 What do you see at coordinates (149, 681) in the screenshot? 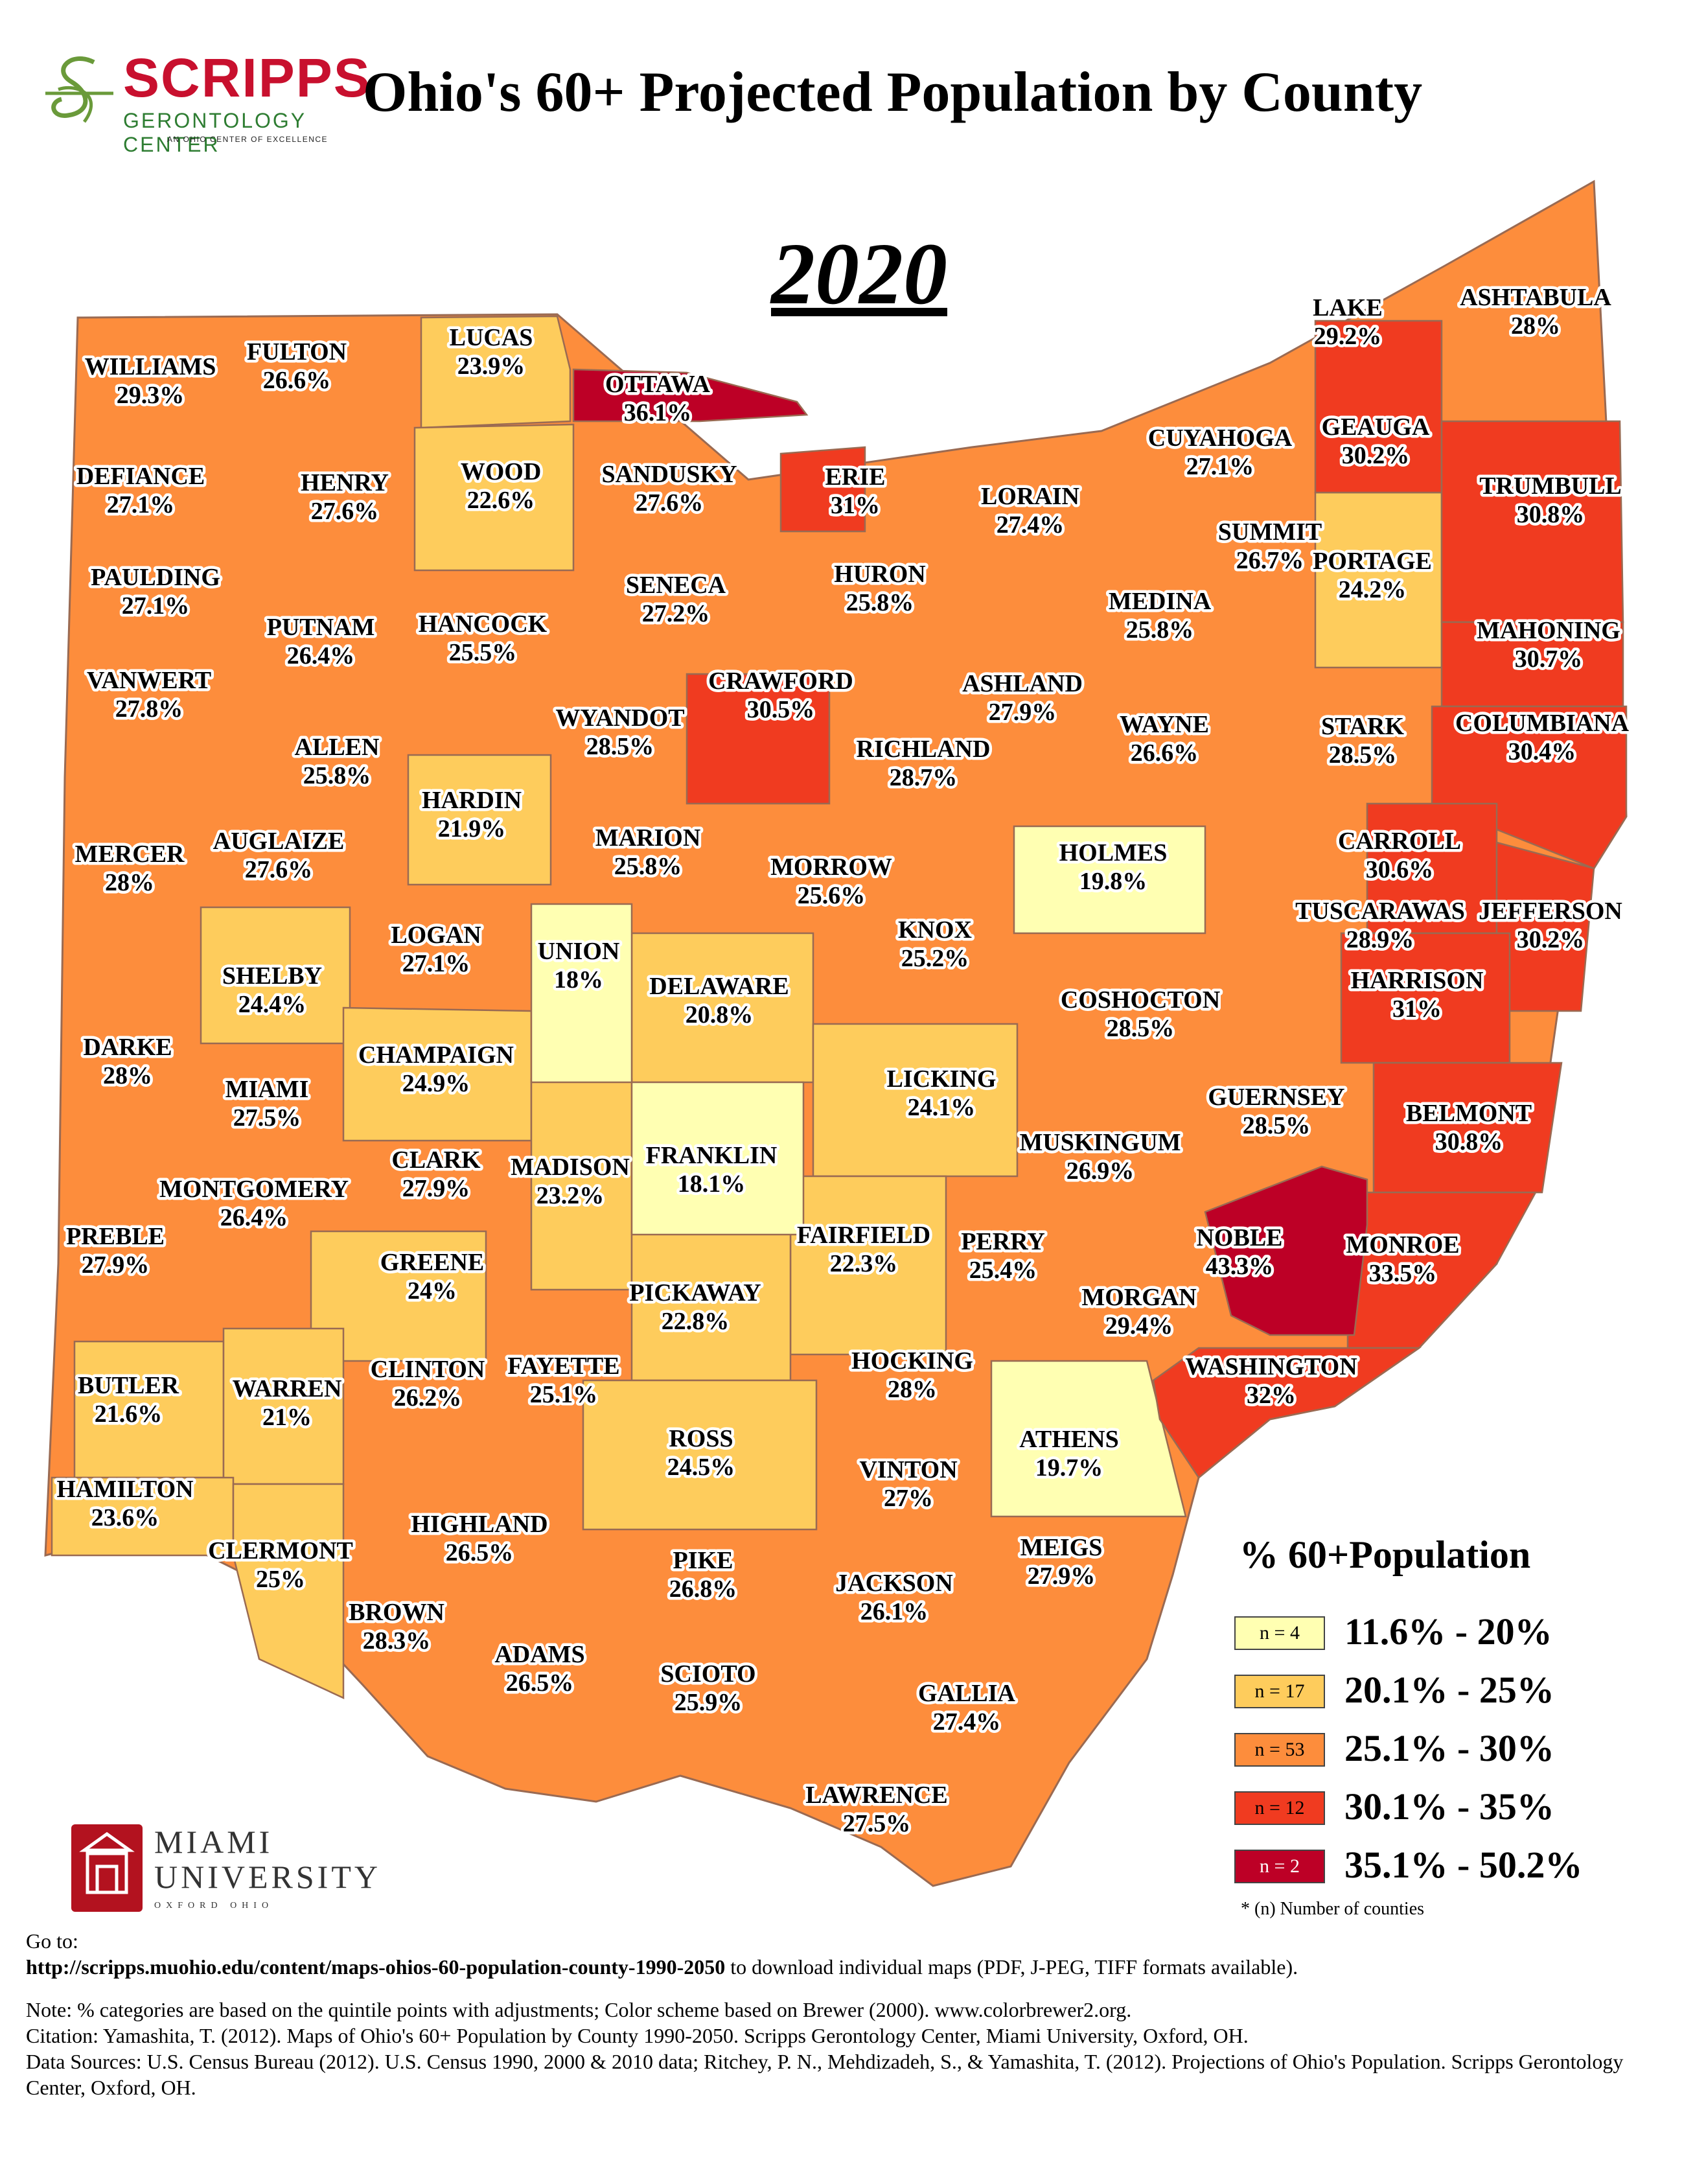
I see `county-name-vanwert: VANWERT` at bounding box center [149, 681].